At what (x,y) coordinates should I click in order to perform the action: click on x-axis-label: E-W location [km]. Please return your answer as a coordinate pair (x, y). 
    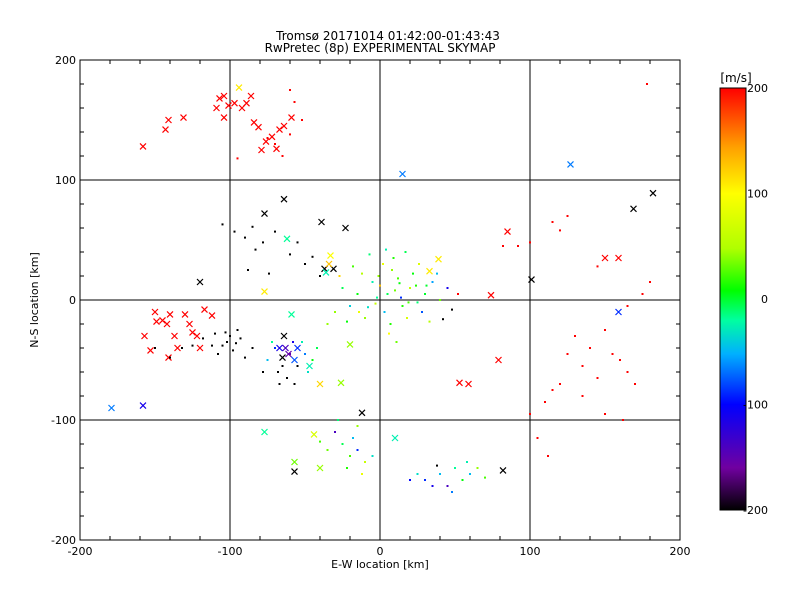
    Looking at the image, I should click on (380, 564).